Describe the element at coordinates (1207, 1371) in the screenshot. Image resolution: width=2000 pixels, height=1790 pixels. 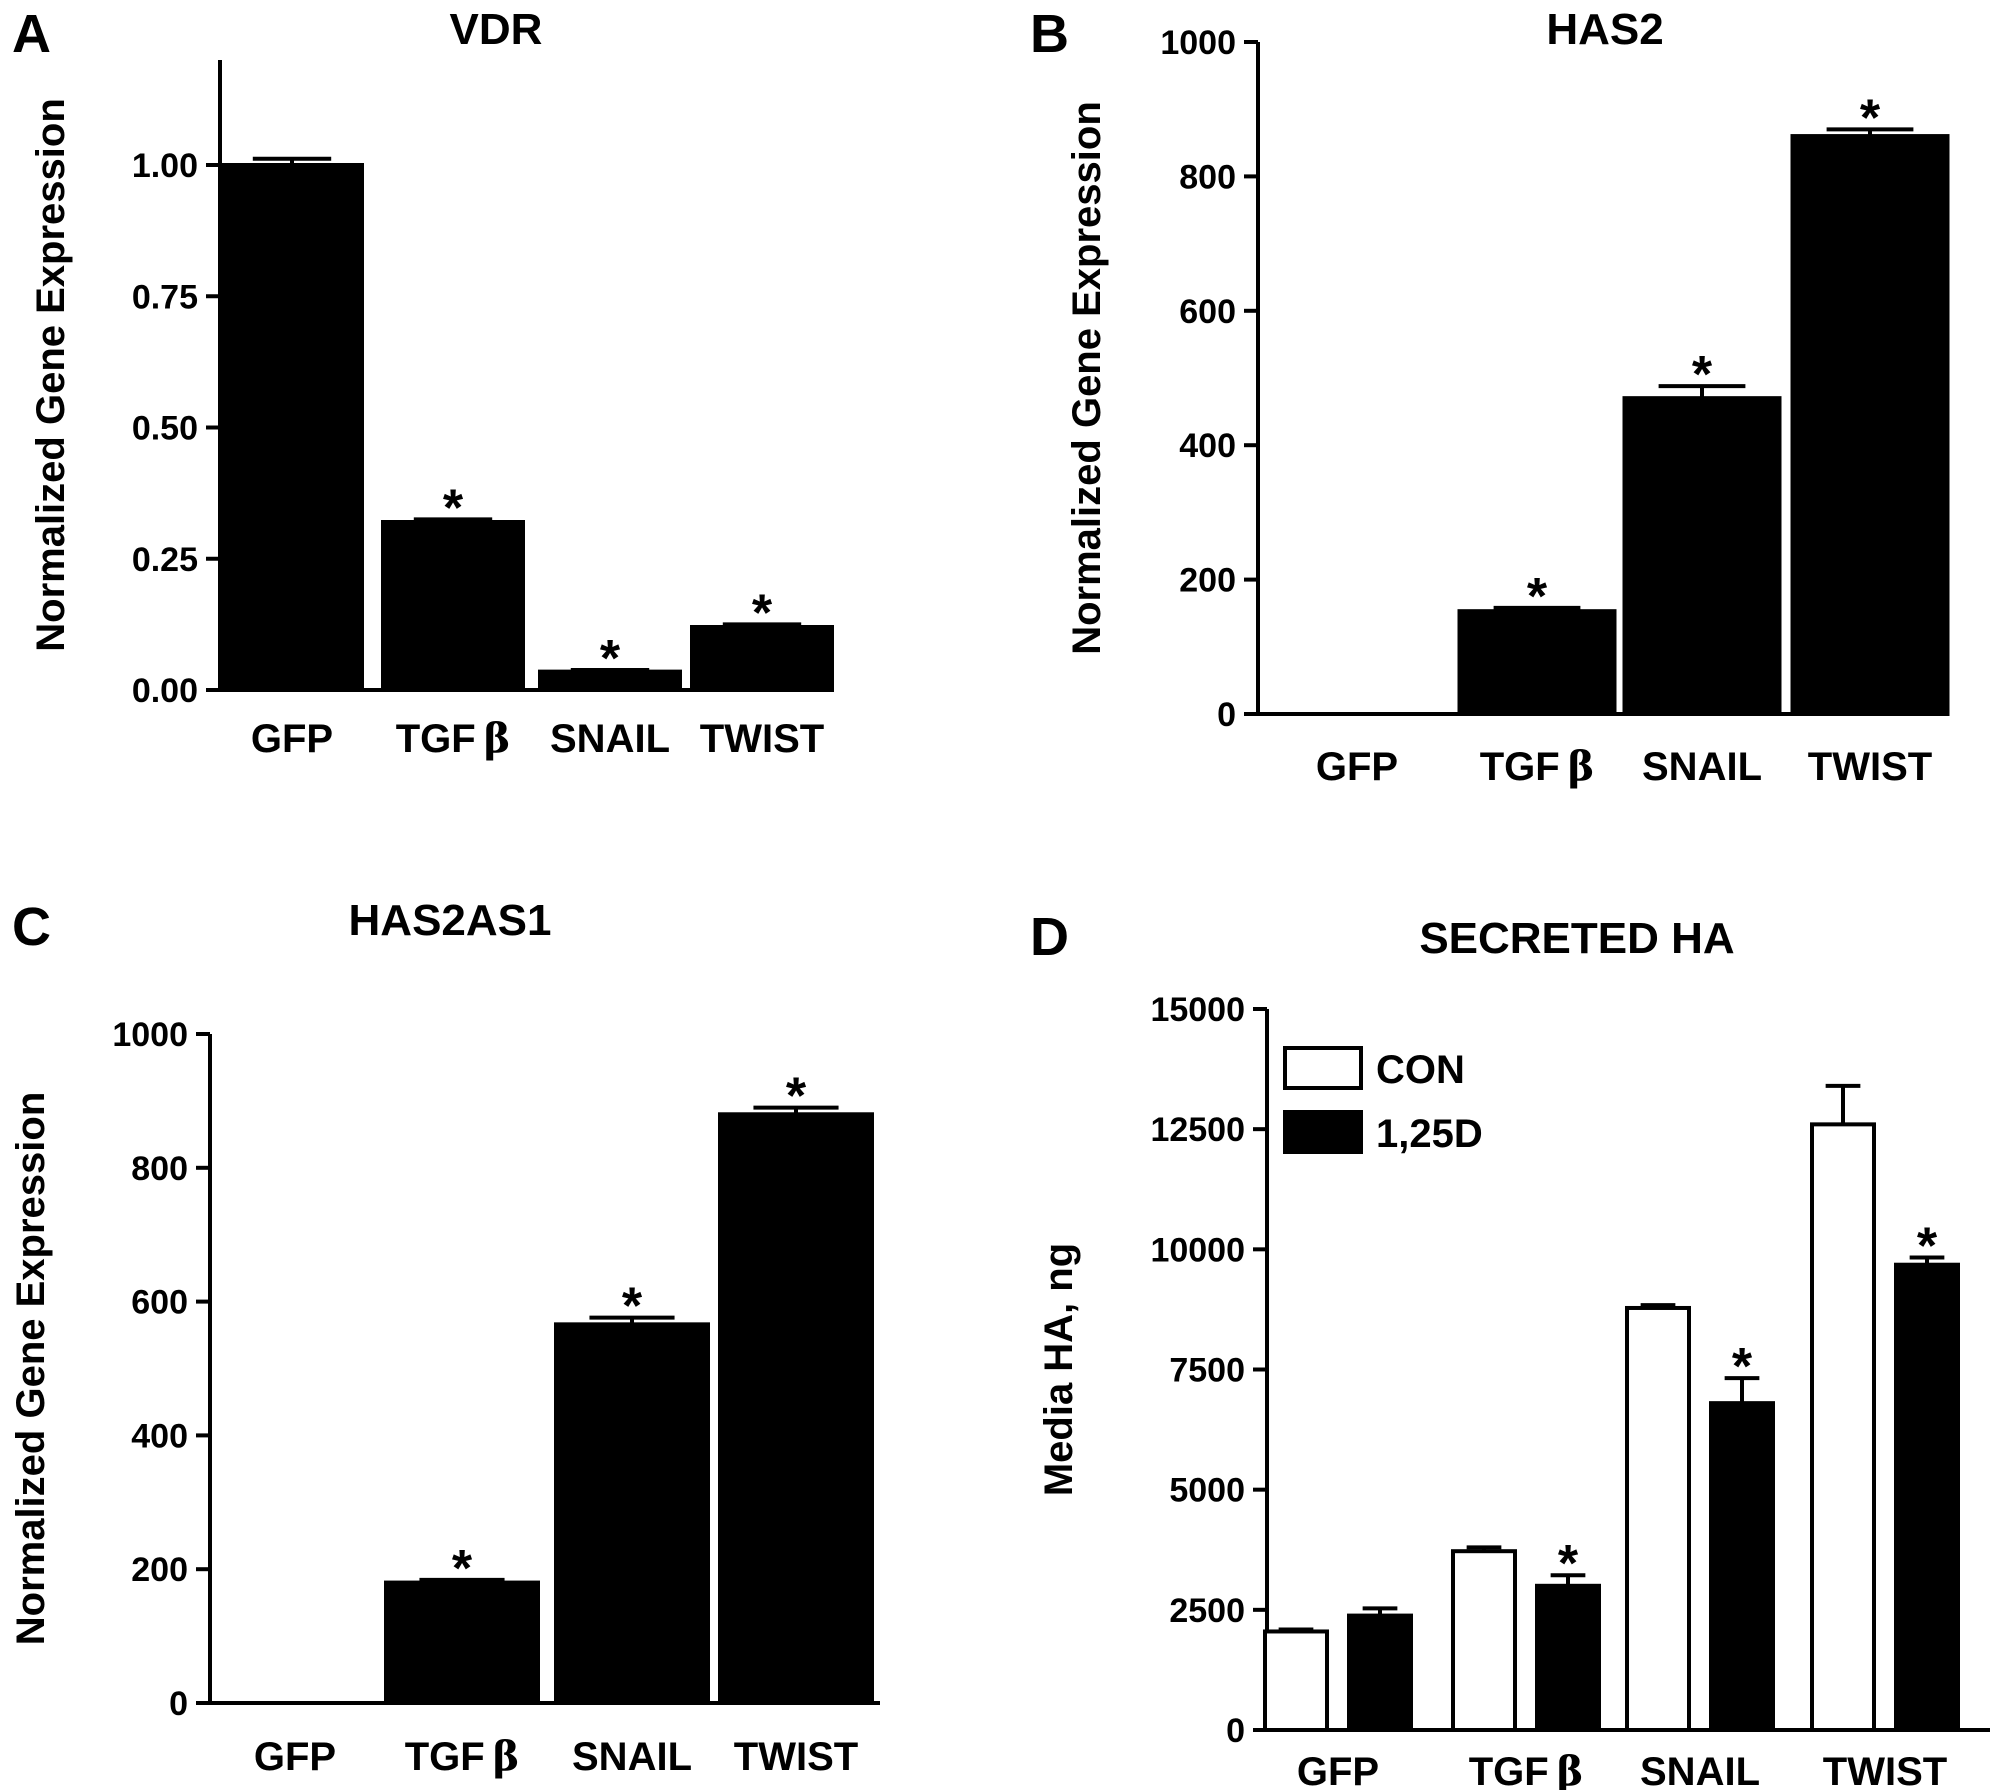
I see `y-tick-label: 7500` at that location.